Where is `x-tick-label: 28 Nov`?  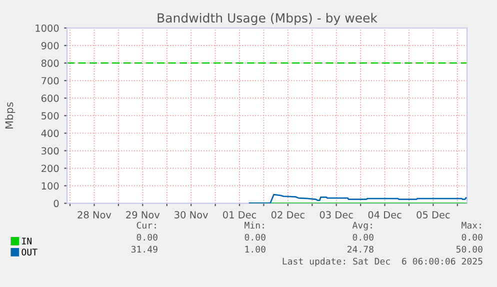 x-tick-label: 28 Nov is located at coordinates (95, 214).